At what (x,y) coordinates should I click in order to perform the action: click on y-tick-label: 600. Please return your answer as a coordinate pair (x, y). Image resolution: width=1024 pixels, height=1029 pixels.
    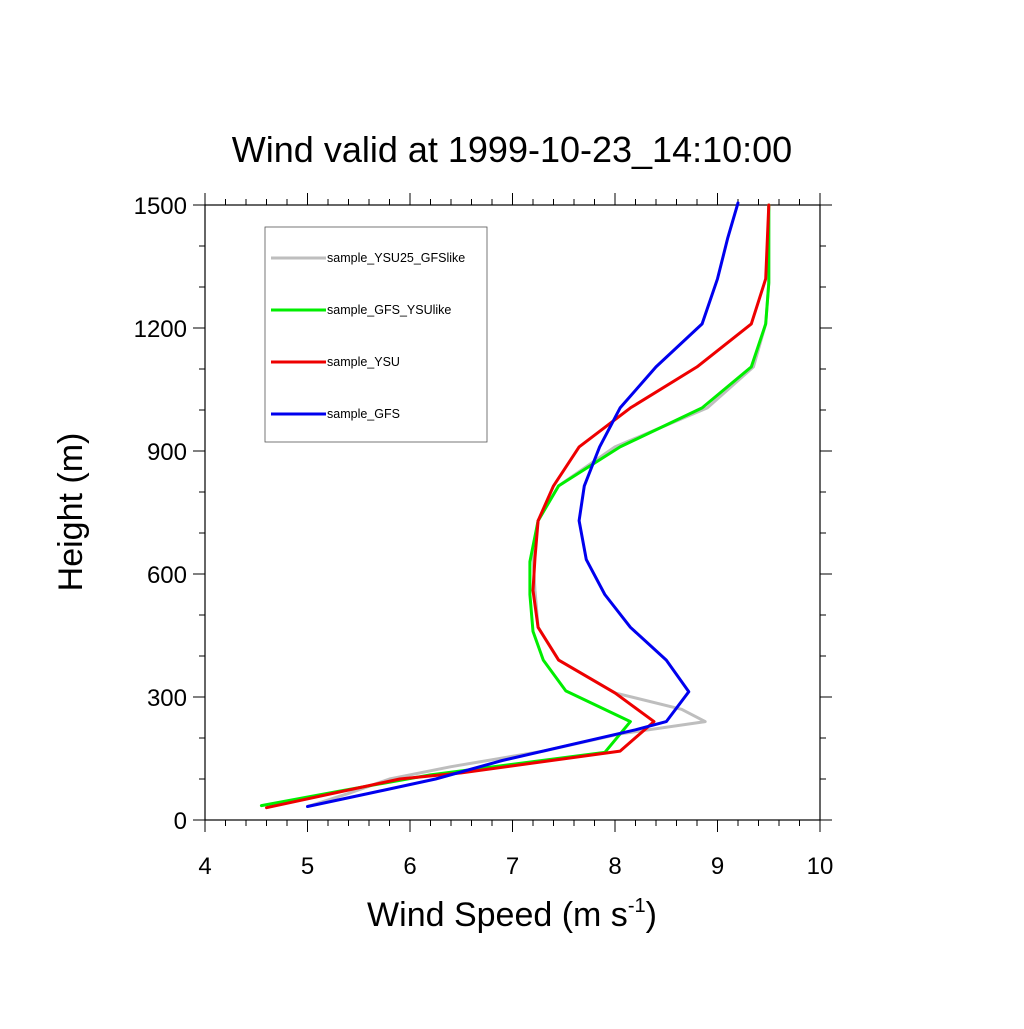
    Looking at the image, I should click on (167, 575).